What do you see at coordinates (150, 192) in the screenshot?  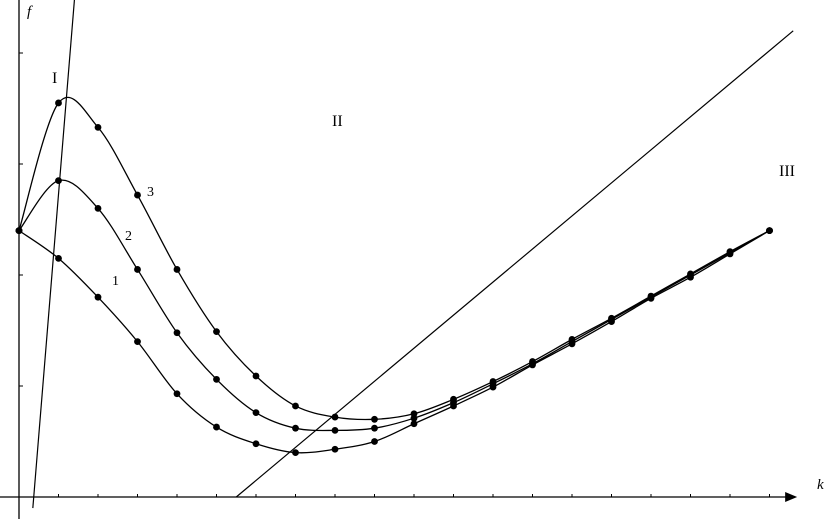 I see `curve-label-3: 3` at bounding box center [150, 192].